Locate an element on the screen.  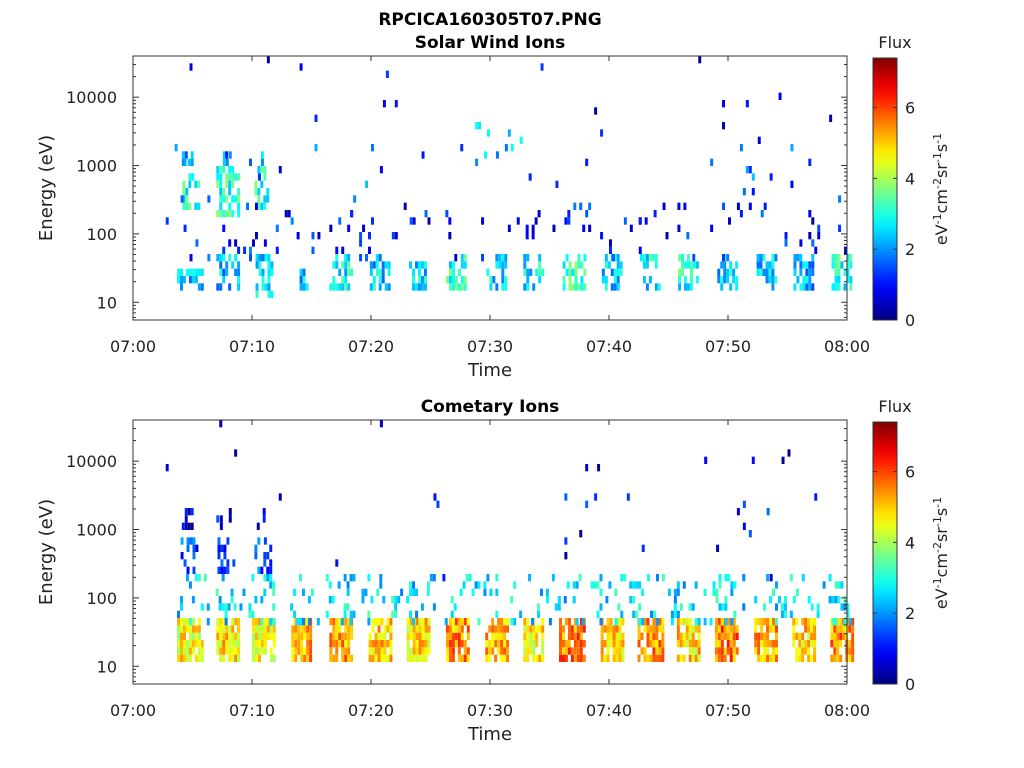
x-tick-label: 07:50 is located at coordinates (728, 346).